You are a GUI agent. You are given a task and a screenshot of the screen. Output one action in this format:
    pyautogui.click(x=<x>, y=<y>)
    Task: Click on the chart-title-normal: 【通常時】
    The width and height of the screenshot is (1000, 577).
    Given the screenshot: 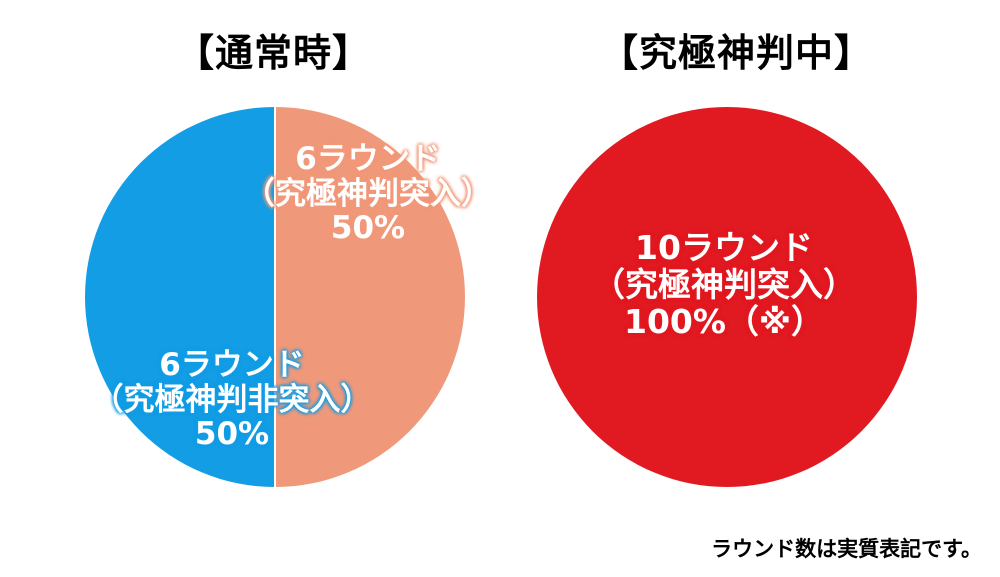 What is the action you would take?
    pyautogui.click(x=274, y=53)
    